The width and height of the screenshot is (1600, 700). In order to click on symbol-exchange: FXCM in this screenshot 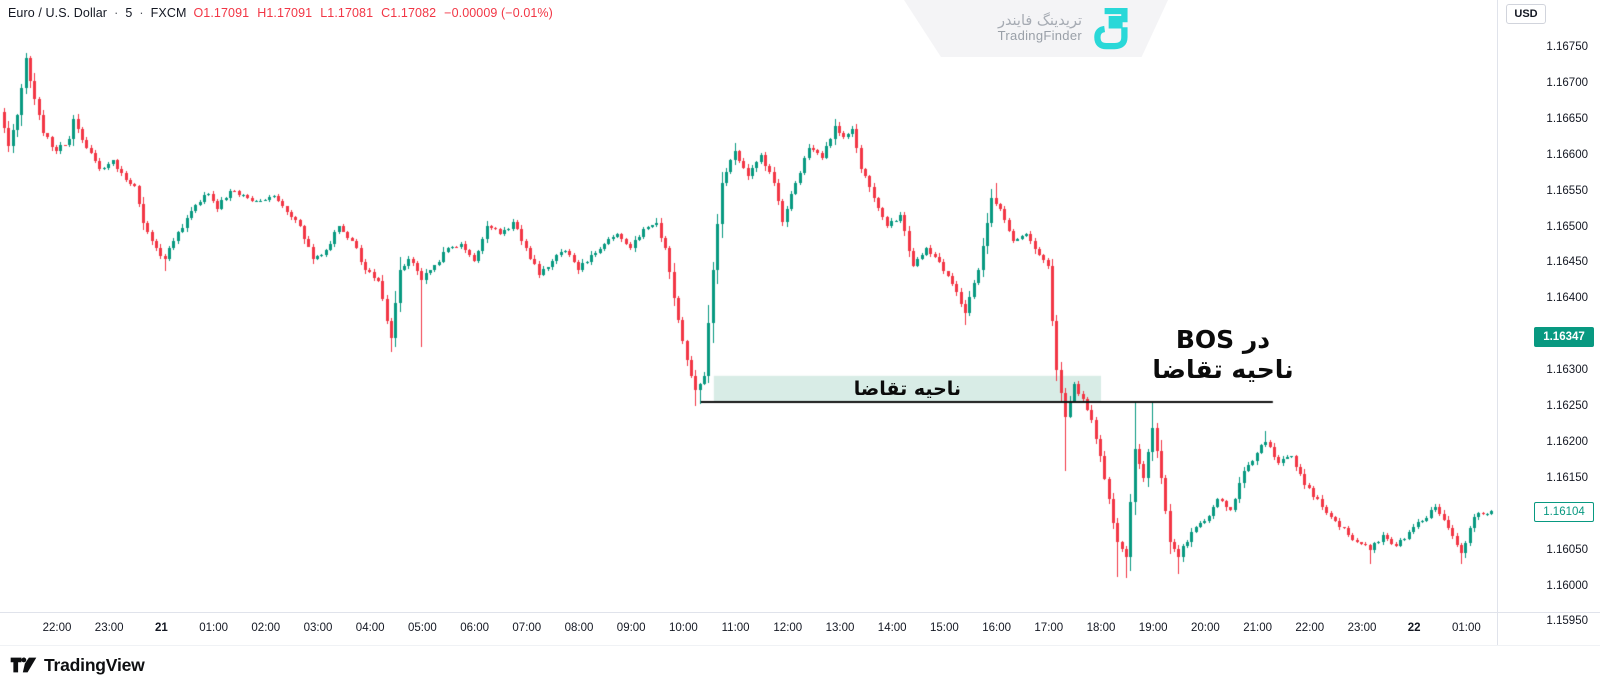, I will do `click(168, 13)`.